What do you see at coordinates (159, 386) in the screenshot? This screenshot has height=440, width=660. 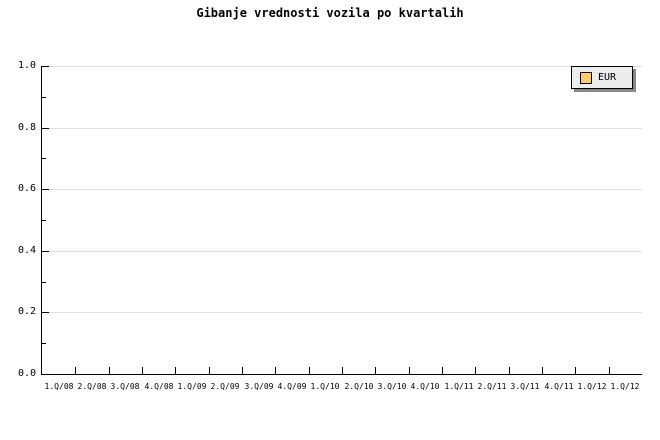 I see `x-tick-label: 4.Q/08` at bounding box center [159, 386].